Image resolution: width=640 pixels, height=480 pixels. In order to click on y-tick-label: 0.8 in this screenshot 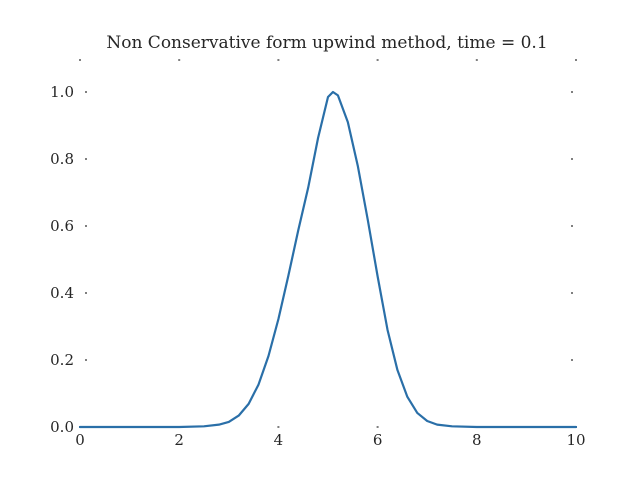, I will do `click(62, 159)`.